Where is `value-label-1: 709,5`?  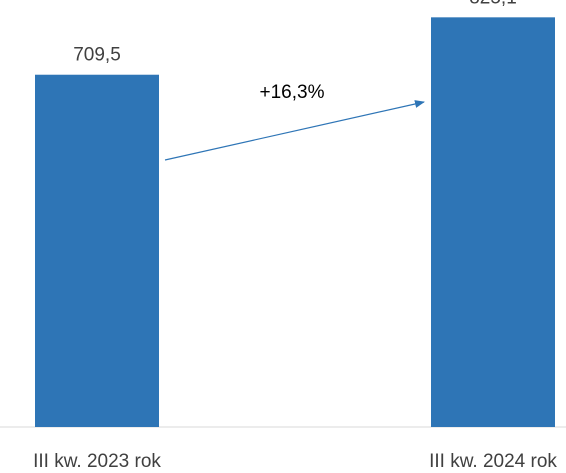 value-label-1: 709,5 is located at coordinates (97, 55).